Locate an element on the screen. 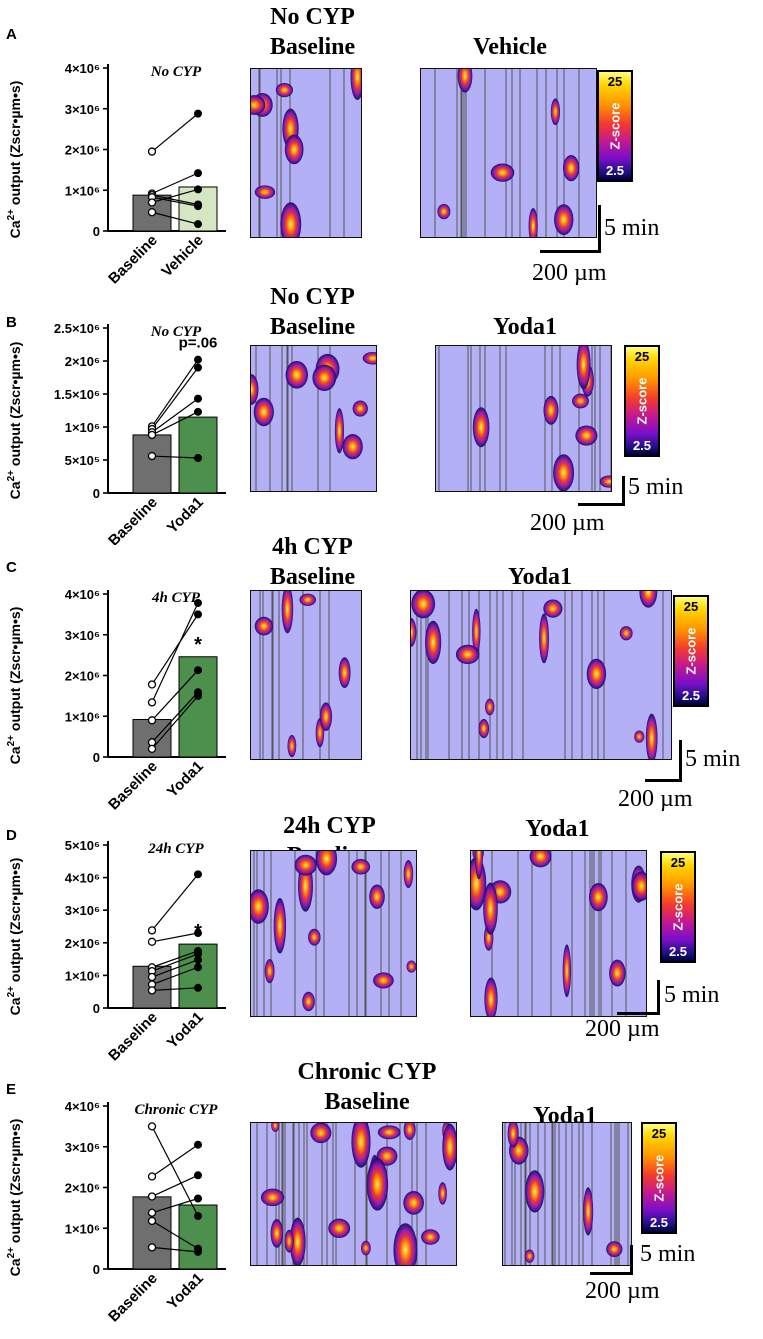 This screenshot has width=763, height=1339. chart-title: No CYP is located at coordinates (176, 332).